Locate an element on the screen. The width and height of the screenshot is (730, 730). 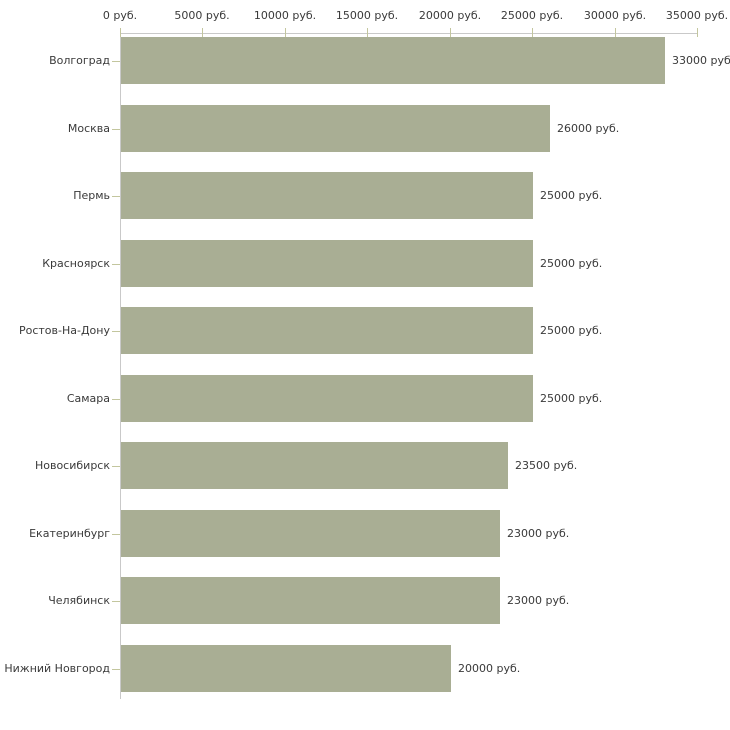
x-axis-tick-label: 10000 руб. is located at coordinates (285, 15).